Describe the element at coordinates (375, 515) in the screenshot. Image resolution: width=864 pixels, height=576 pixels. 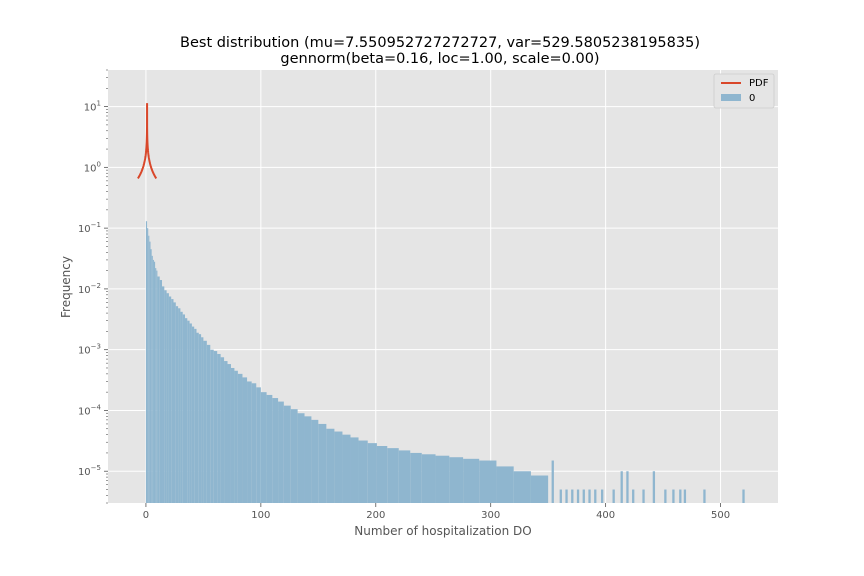
I see `x-tick-label: 200` at that location.